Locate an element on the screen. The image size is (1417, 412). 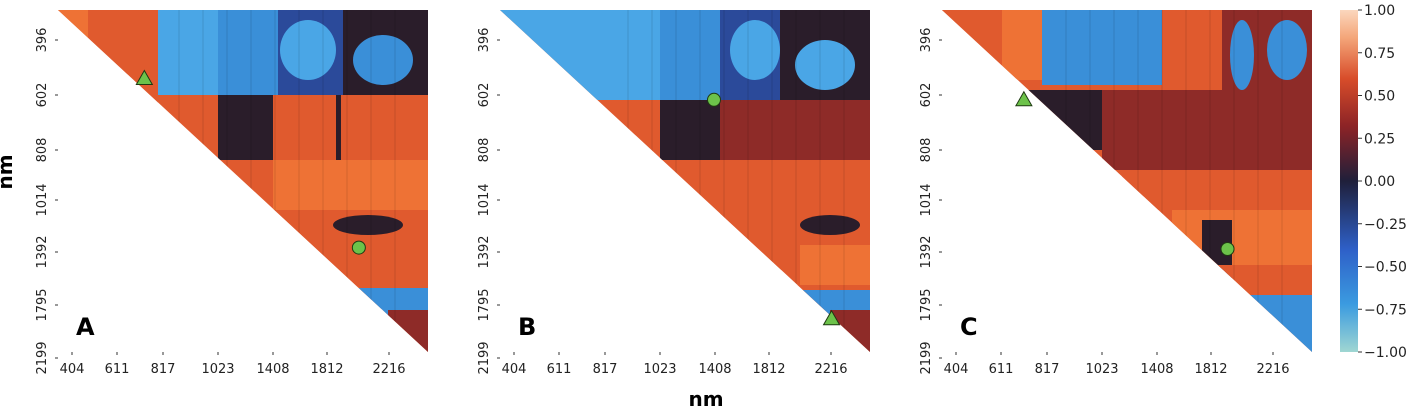
y-tick-label: 2199 is located at coordinates (926, 357).